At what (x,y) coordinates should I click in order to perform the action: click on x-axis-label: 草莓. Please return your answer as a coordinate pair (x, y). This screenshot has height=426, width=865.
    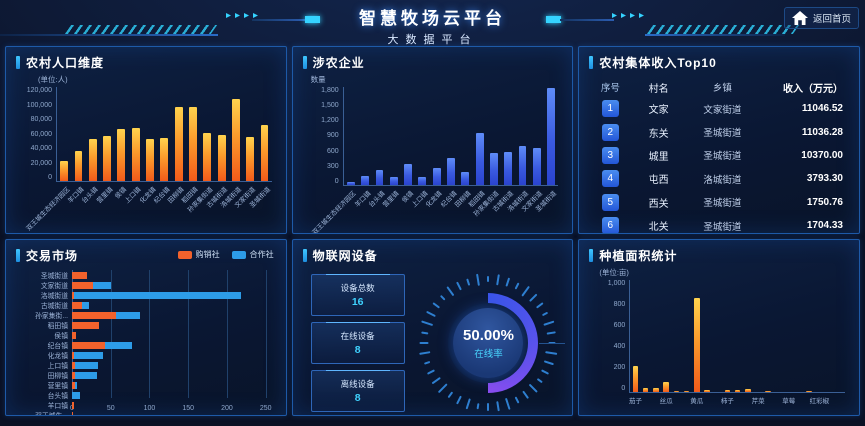
    Looking at the image, I should click on (789, 401).